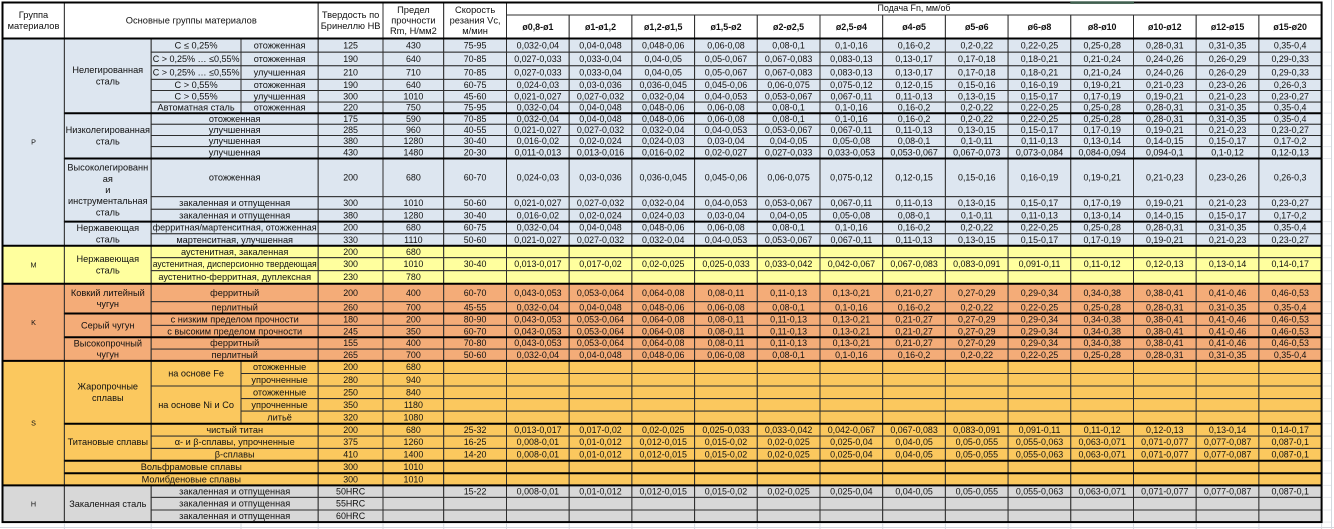  What do you see at coordinates (851, 73) in the screenshot?
I see `svg-text: 0,083-0,13` at bounding box center [851, 73].